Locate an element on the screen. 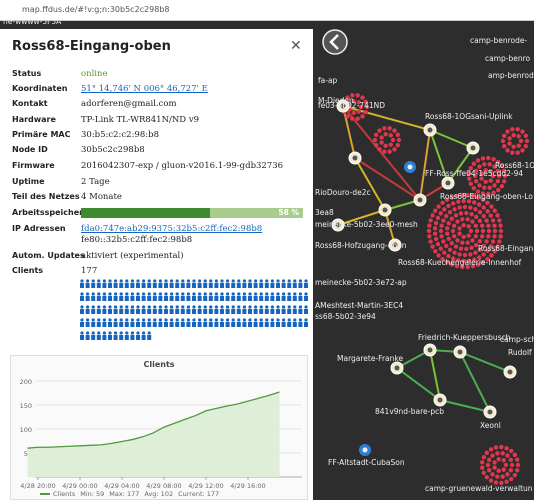  close-button: ✕ is located at coordinates (296, 46).